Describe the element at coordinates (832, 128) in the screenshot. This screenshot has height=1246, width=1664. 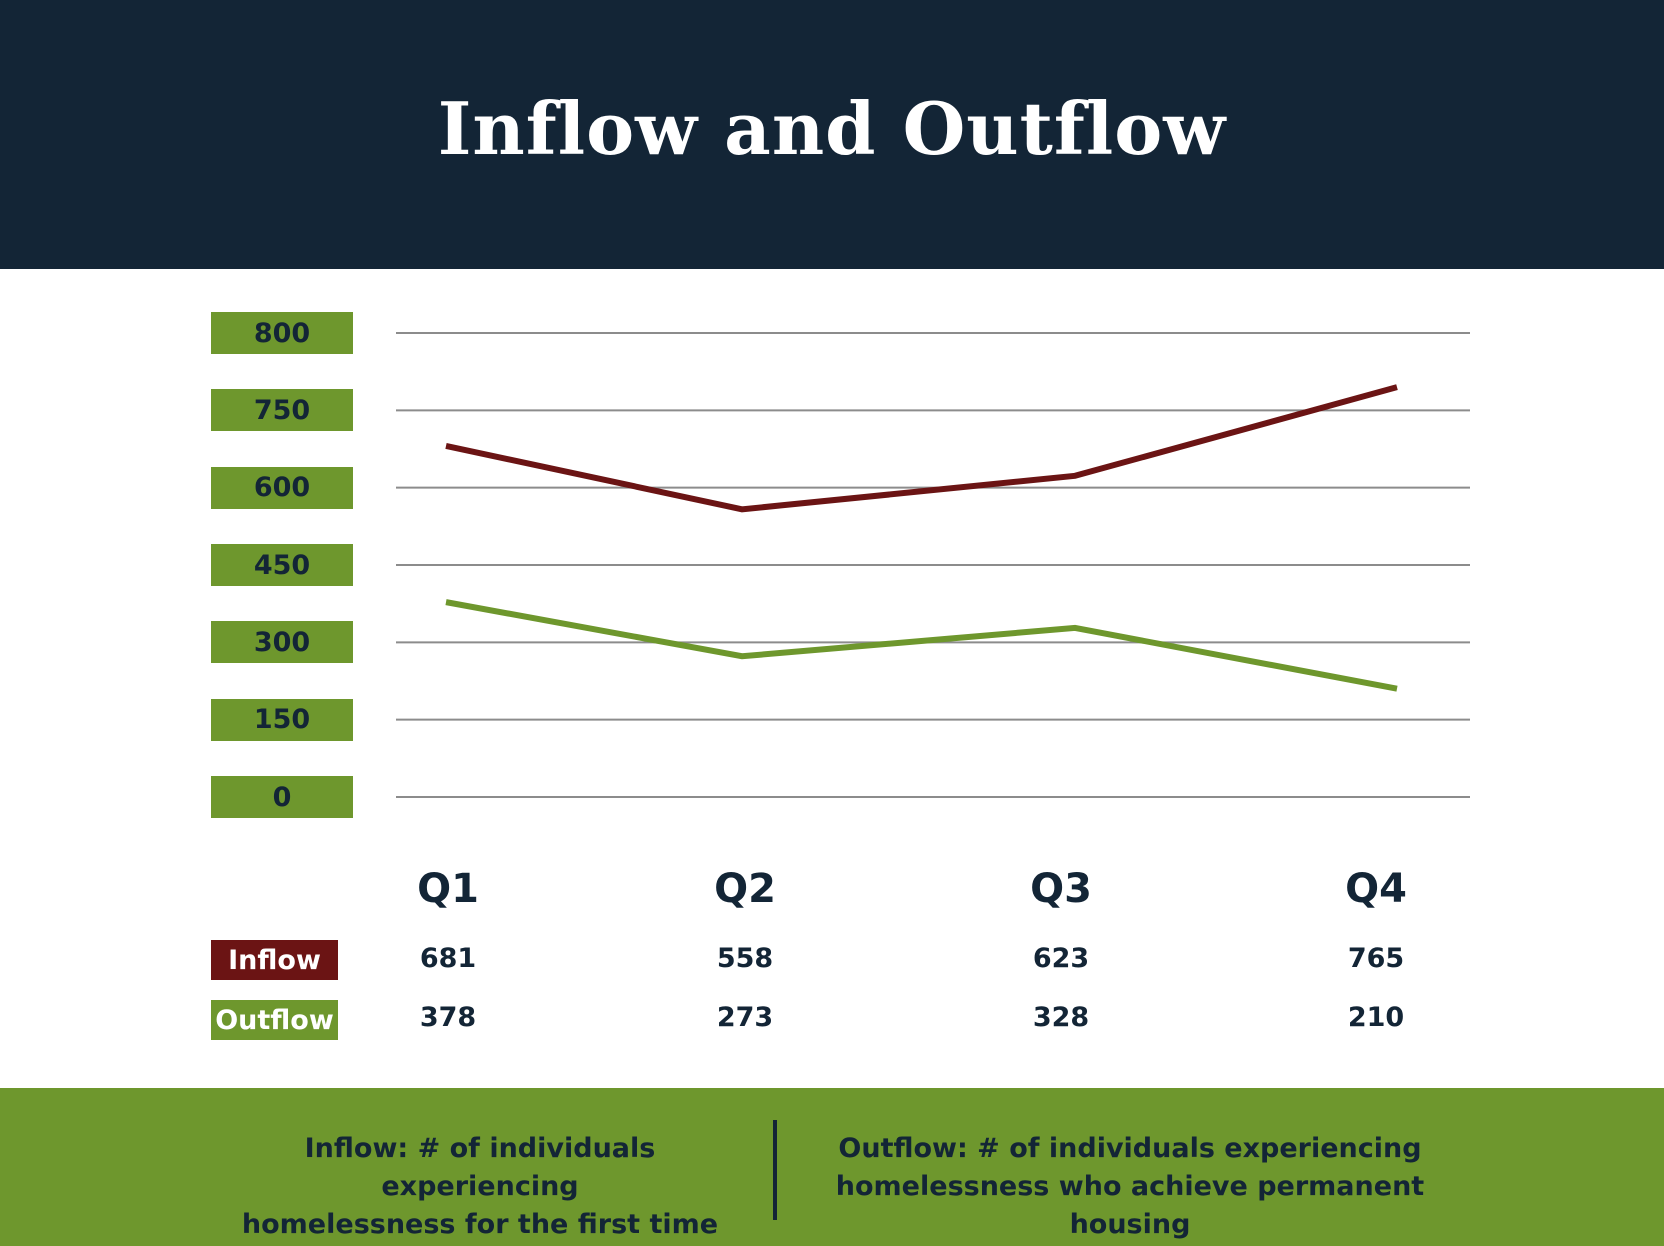
I see `chart-title: Inflow and Outflow` at that location.